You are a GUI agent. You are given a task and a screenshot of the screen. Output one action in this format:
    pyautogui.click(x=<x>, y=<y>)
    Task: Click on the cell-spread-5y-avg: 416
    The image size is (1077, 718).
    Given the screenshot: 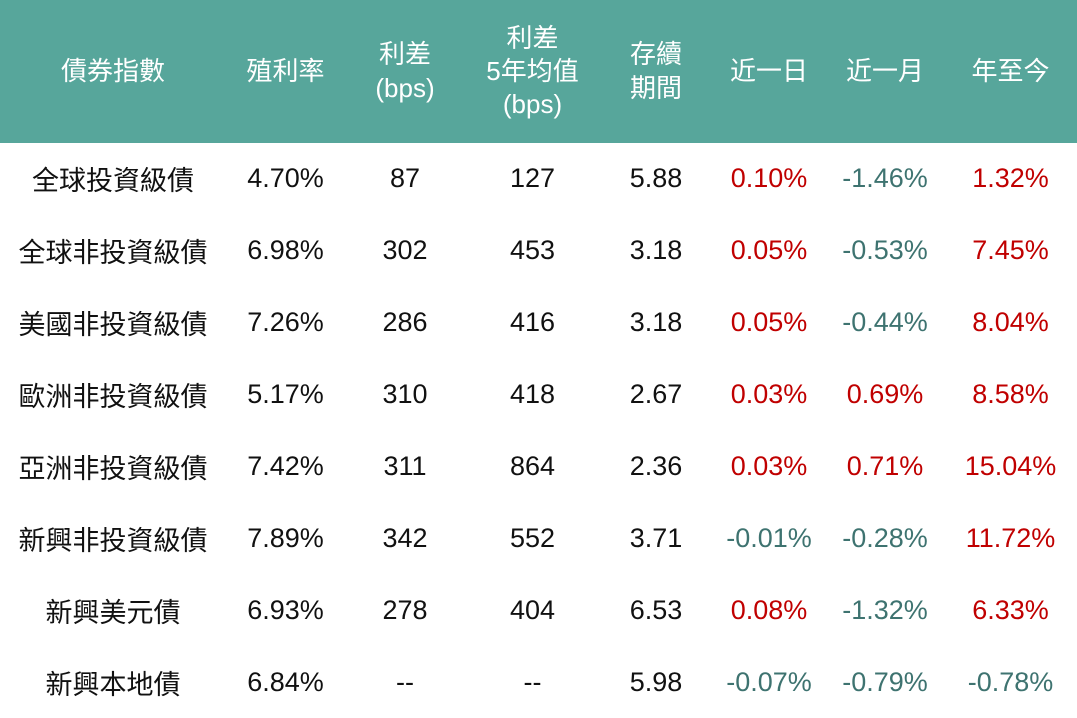 What is the action you would take?
    pyautogui.click(x=532, y=322)
    